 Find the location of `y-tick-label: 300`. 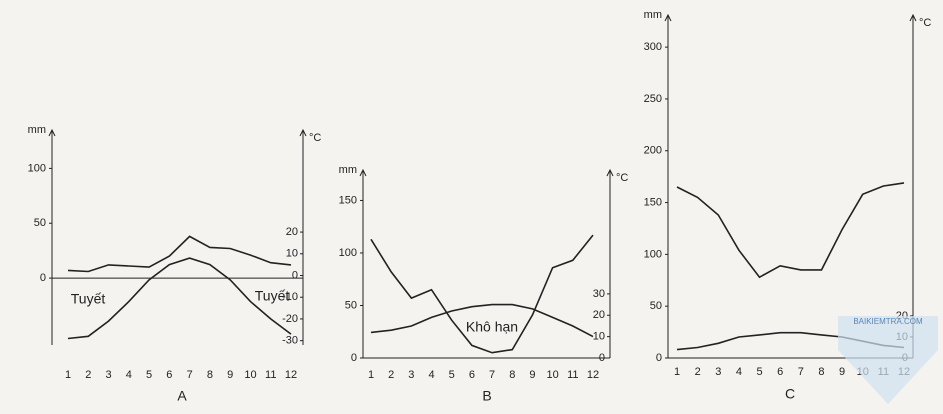

y-tick-label: 300 is located at coordinates (653, 47).